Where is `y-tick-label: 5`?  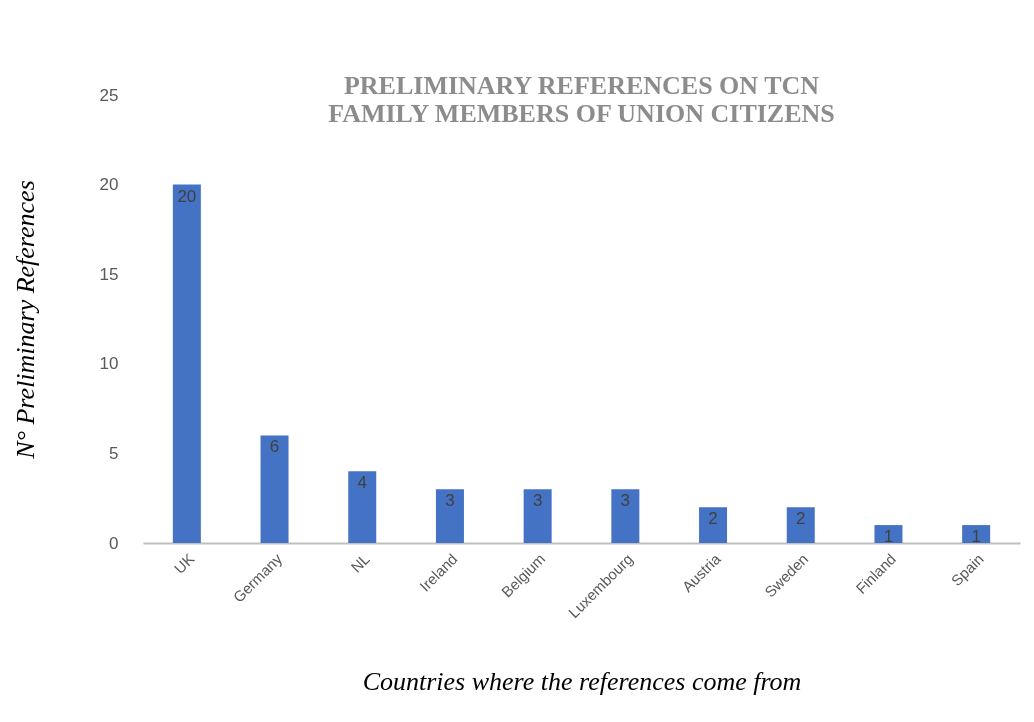
y-tick-label: 5 is located at coordinates (114, 453).